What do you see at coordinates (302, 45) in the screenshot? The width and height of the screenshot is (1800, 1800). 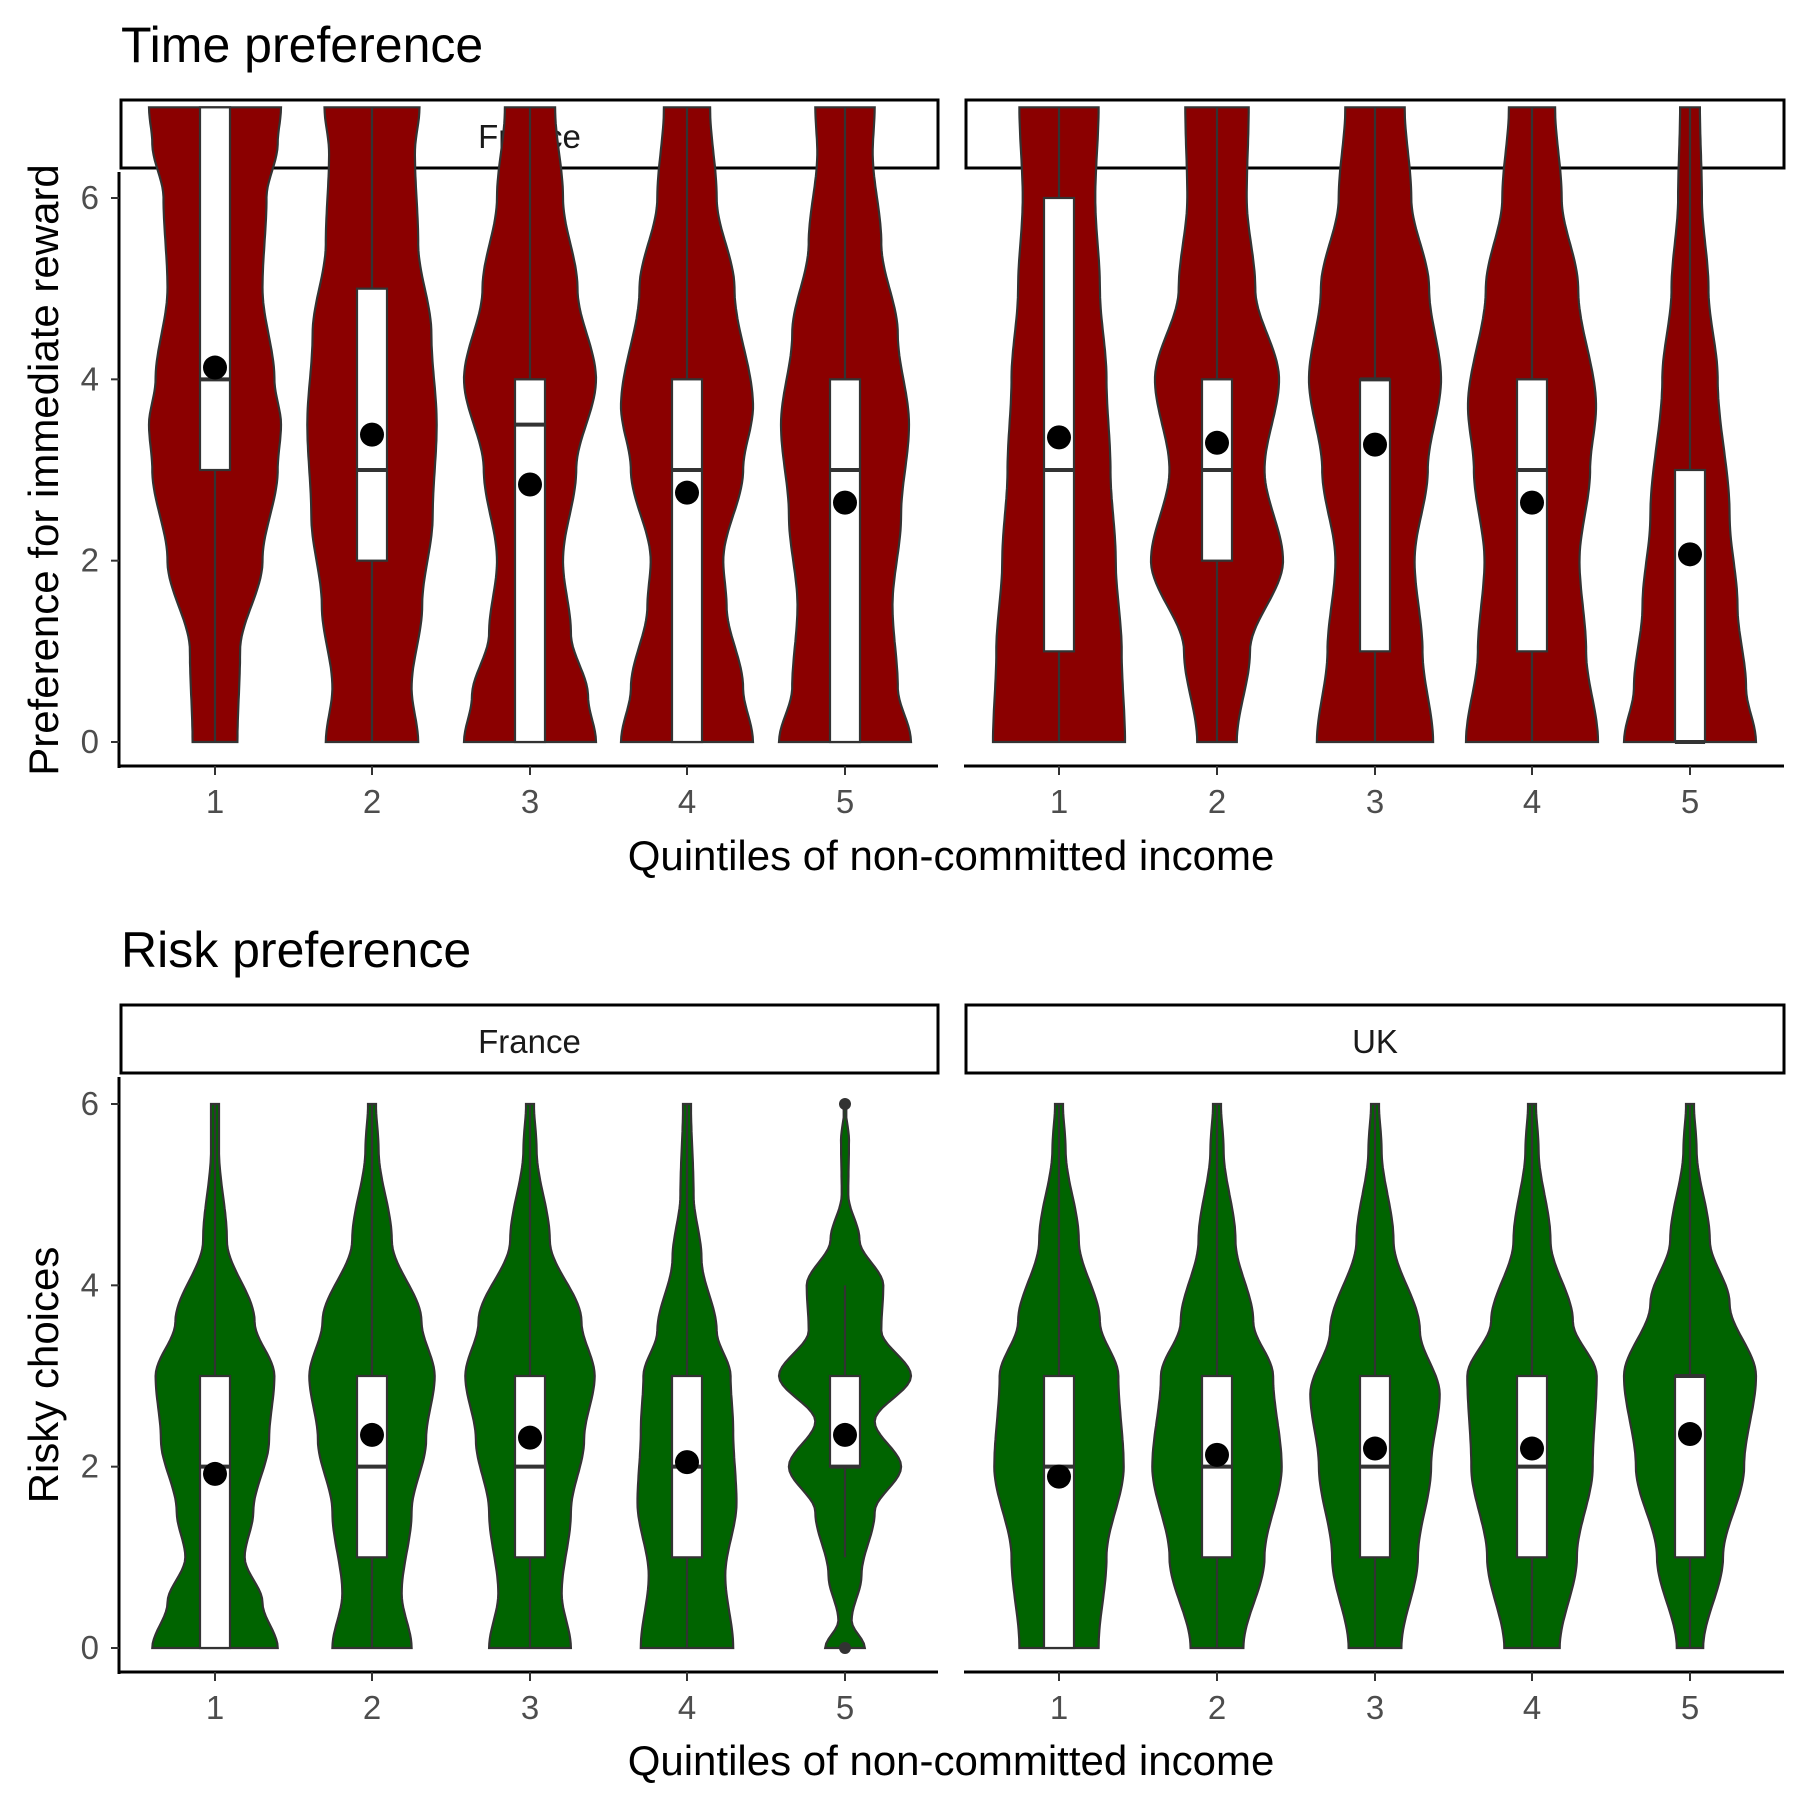 I see `chart-title: Time preference` at bounding box center [302, 45].